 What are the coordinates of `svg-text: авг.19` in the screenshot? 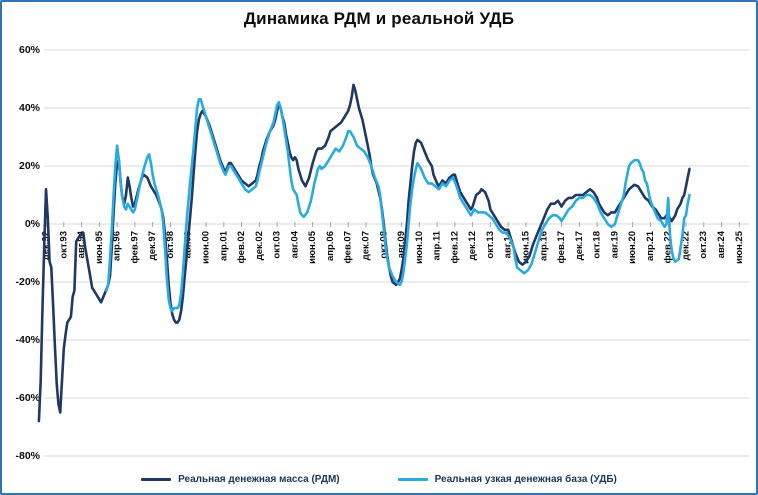 It's located at (614, 244).